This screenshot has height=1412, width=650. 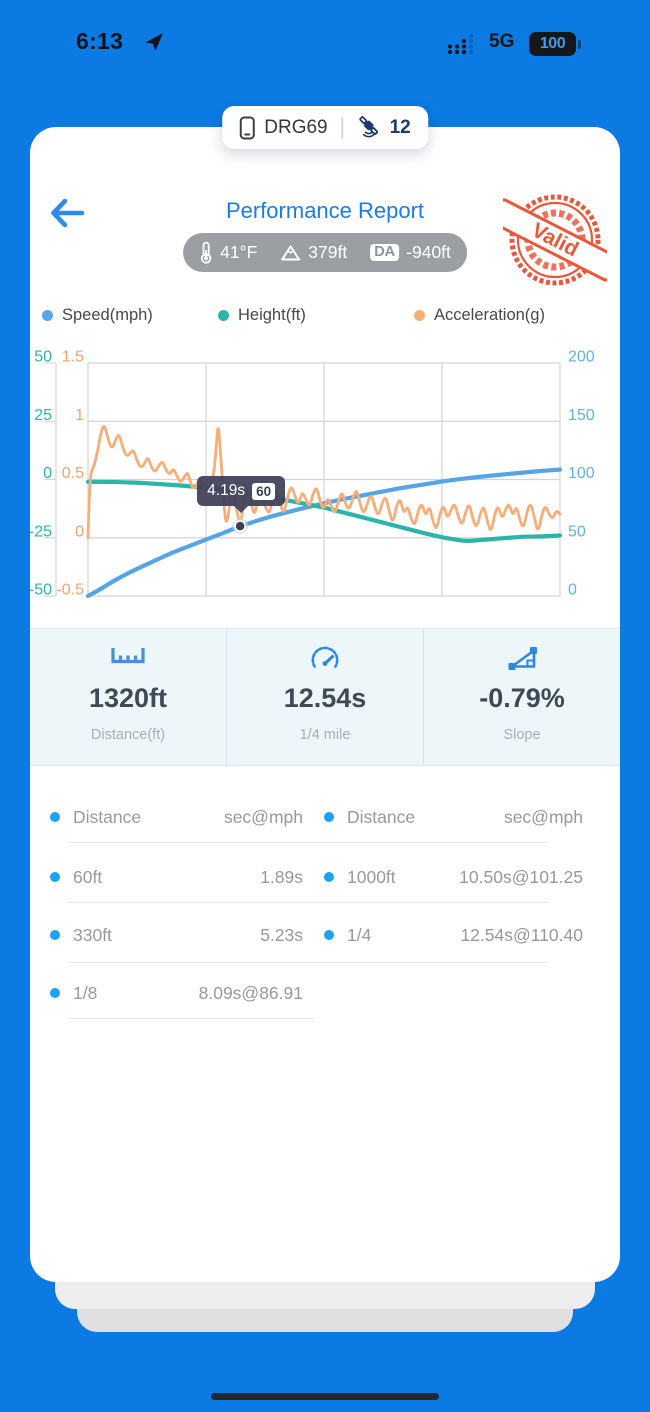 What do you see at coordinates (291, 253) in the screenshot?
I see `mountain-icon` at bounding box center [291, 253].